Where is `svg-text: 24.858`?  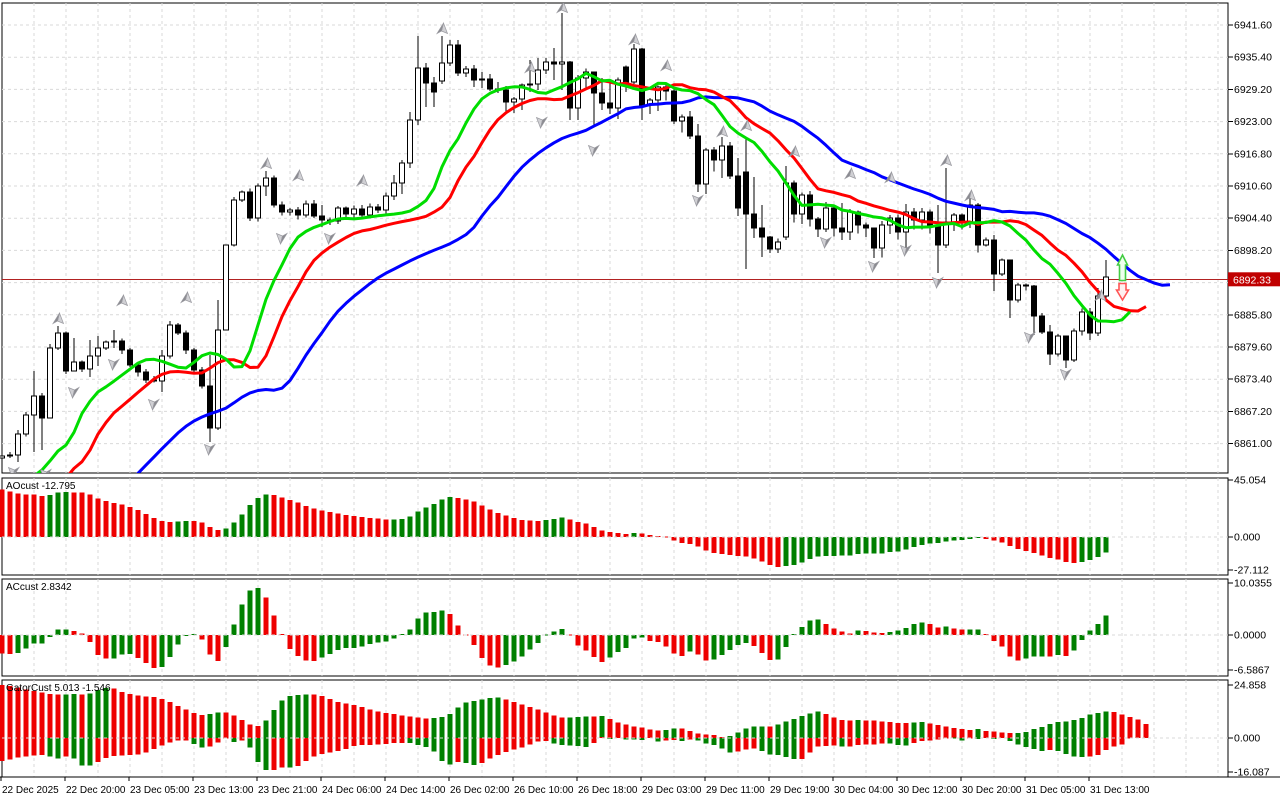
svg-text: 24.858 is located at coordinates (1250, 686).